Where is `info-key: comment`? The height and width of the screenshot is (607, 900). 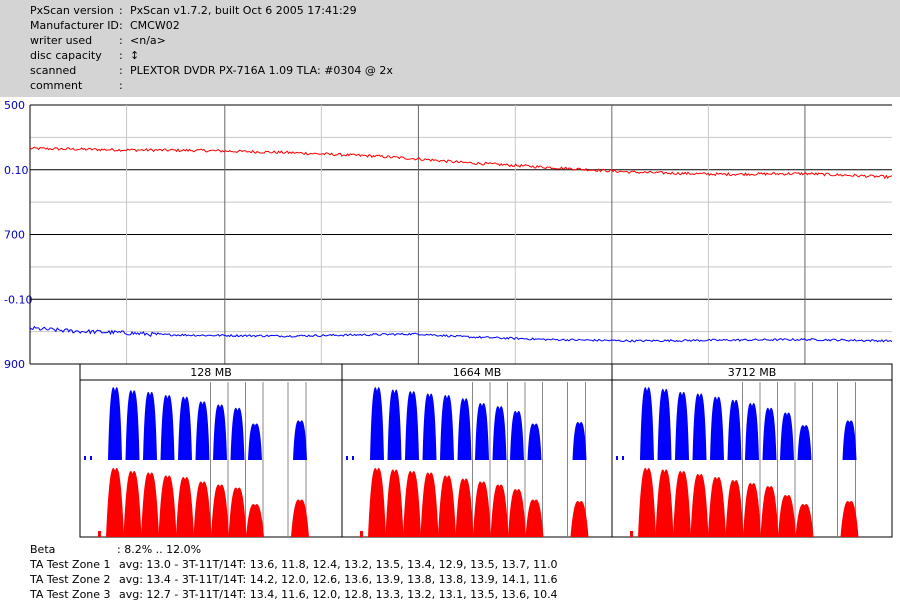
info-key: comment is located at coordinates (56, 85).